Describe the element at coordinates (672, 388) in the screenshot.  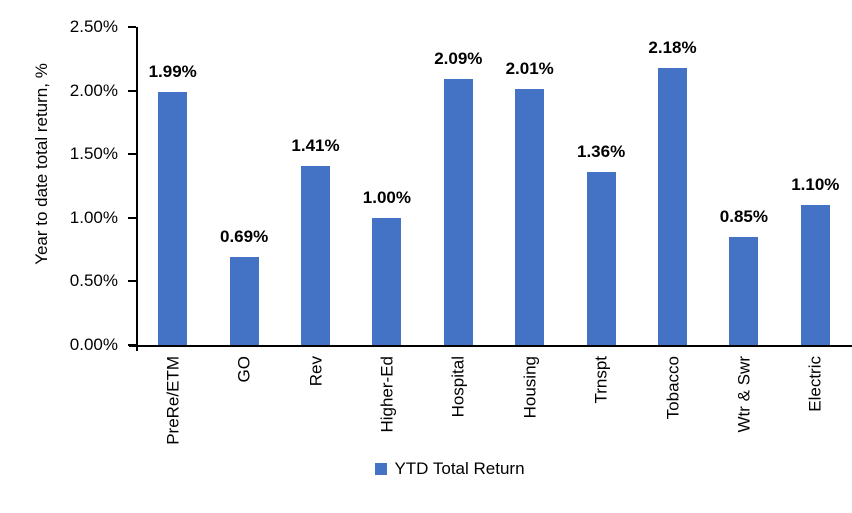
I see `x-category-label: Tobacco` at that location.